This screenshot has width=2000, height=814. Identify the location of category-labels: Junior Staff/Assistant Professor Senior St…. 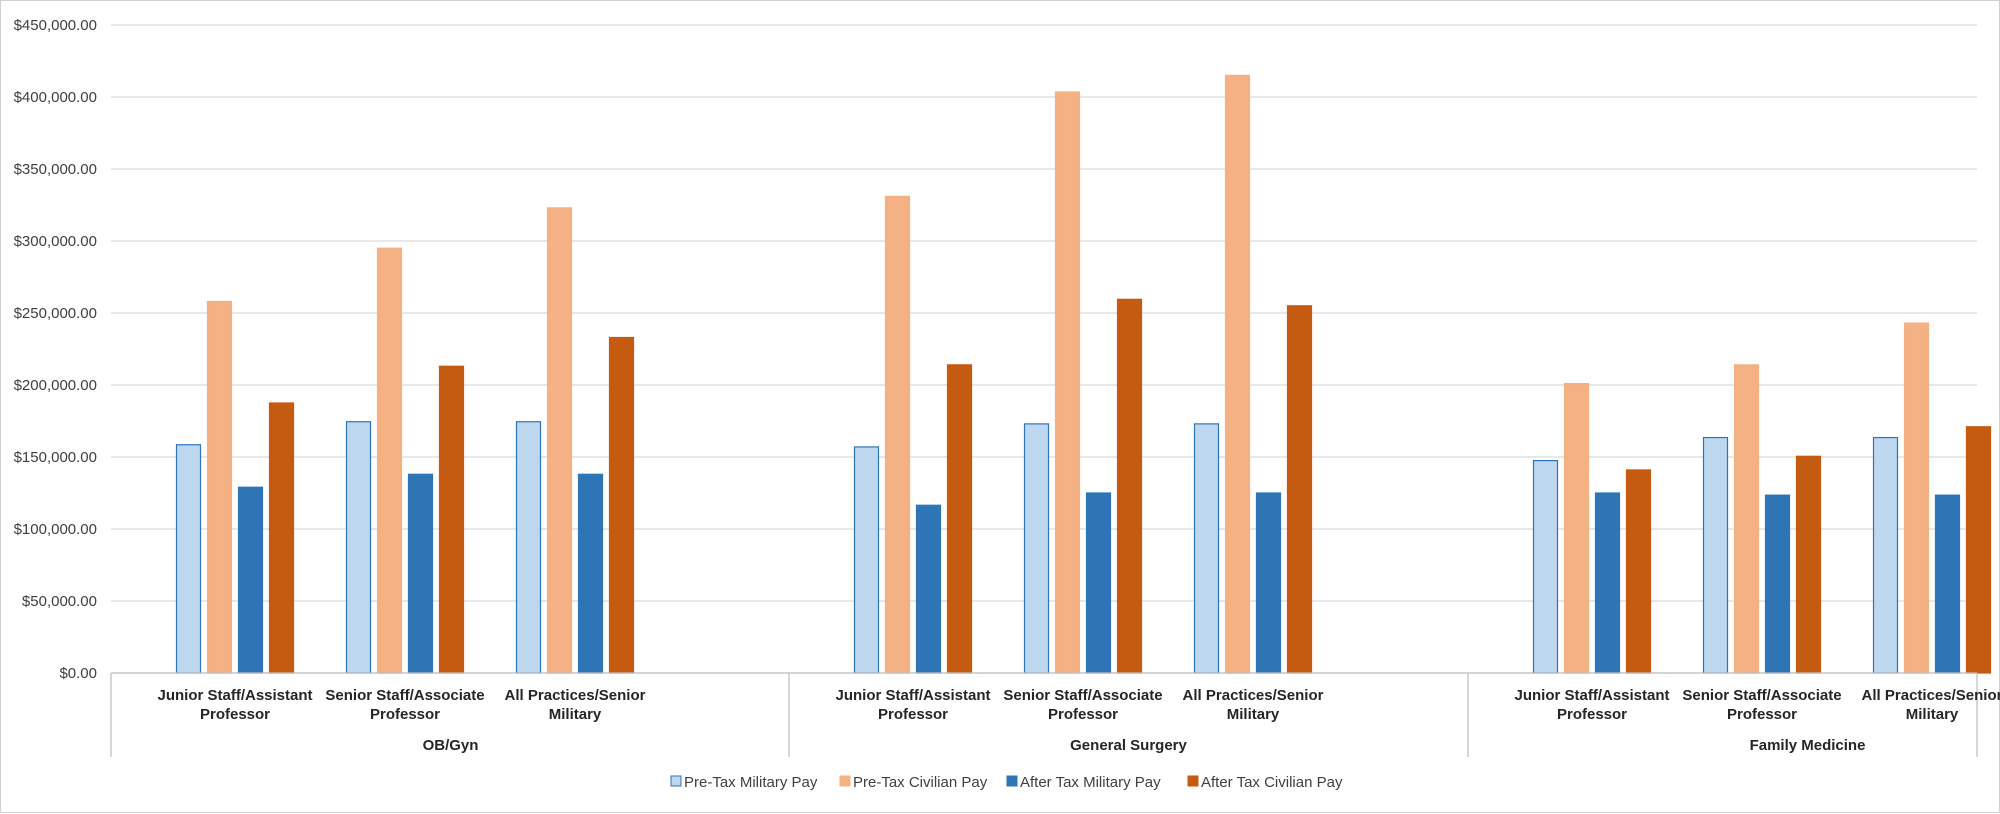
(1078, 720).